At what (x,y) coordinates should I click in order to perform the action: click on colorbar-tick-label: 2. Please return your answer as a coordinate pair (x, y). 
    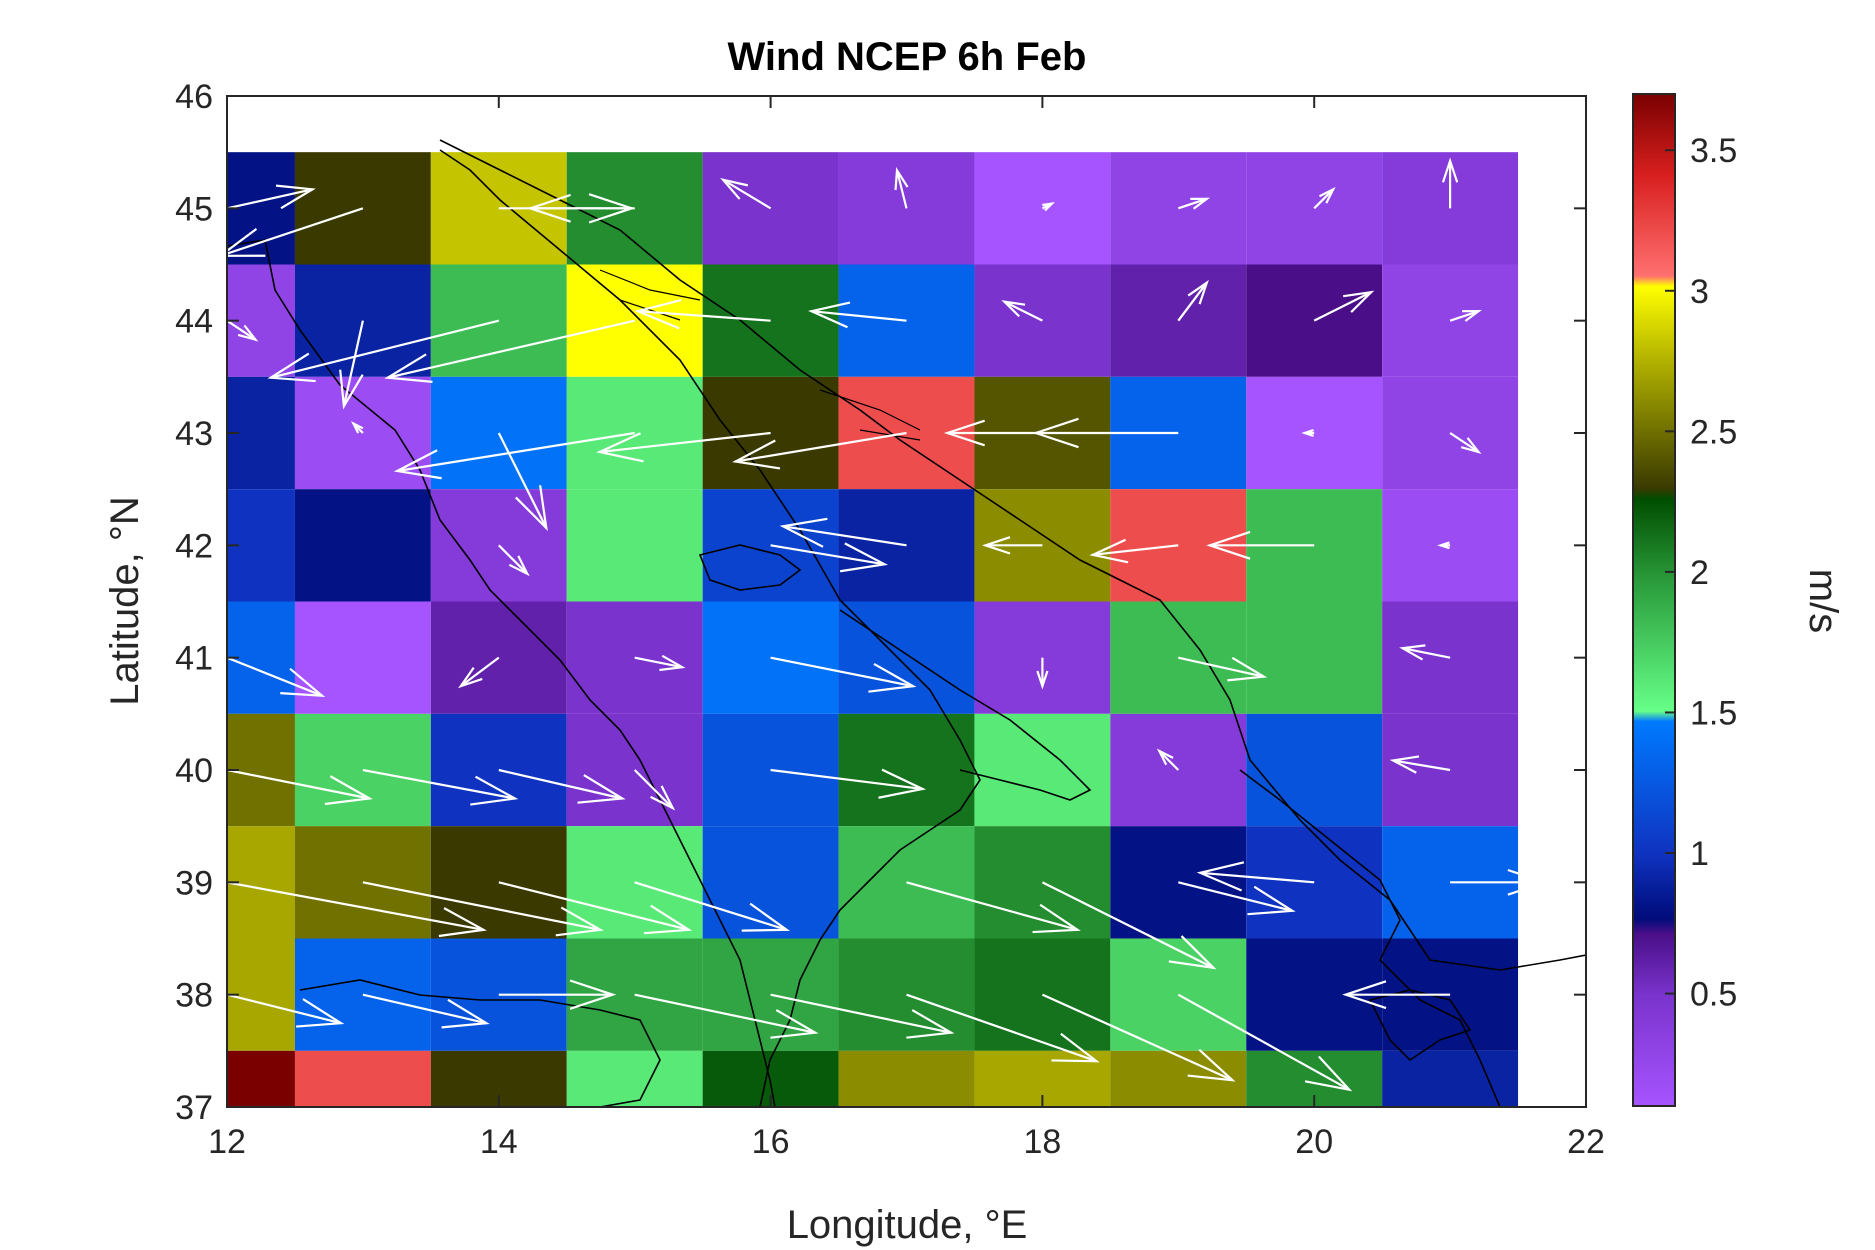
    Looking at the image, I should click on (1699, 573).